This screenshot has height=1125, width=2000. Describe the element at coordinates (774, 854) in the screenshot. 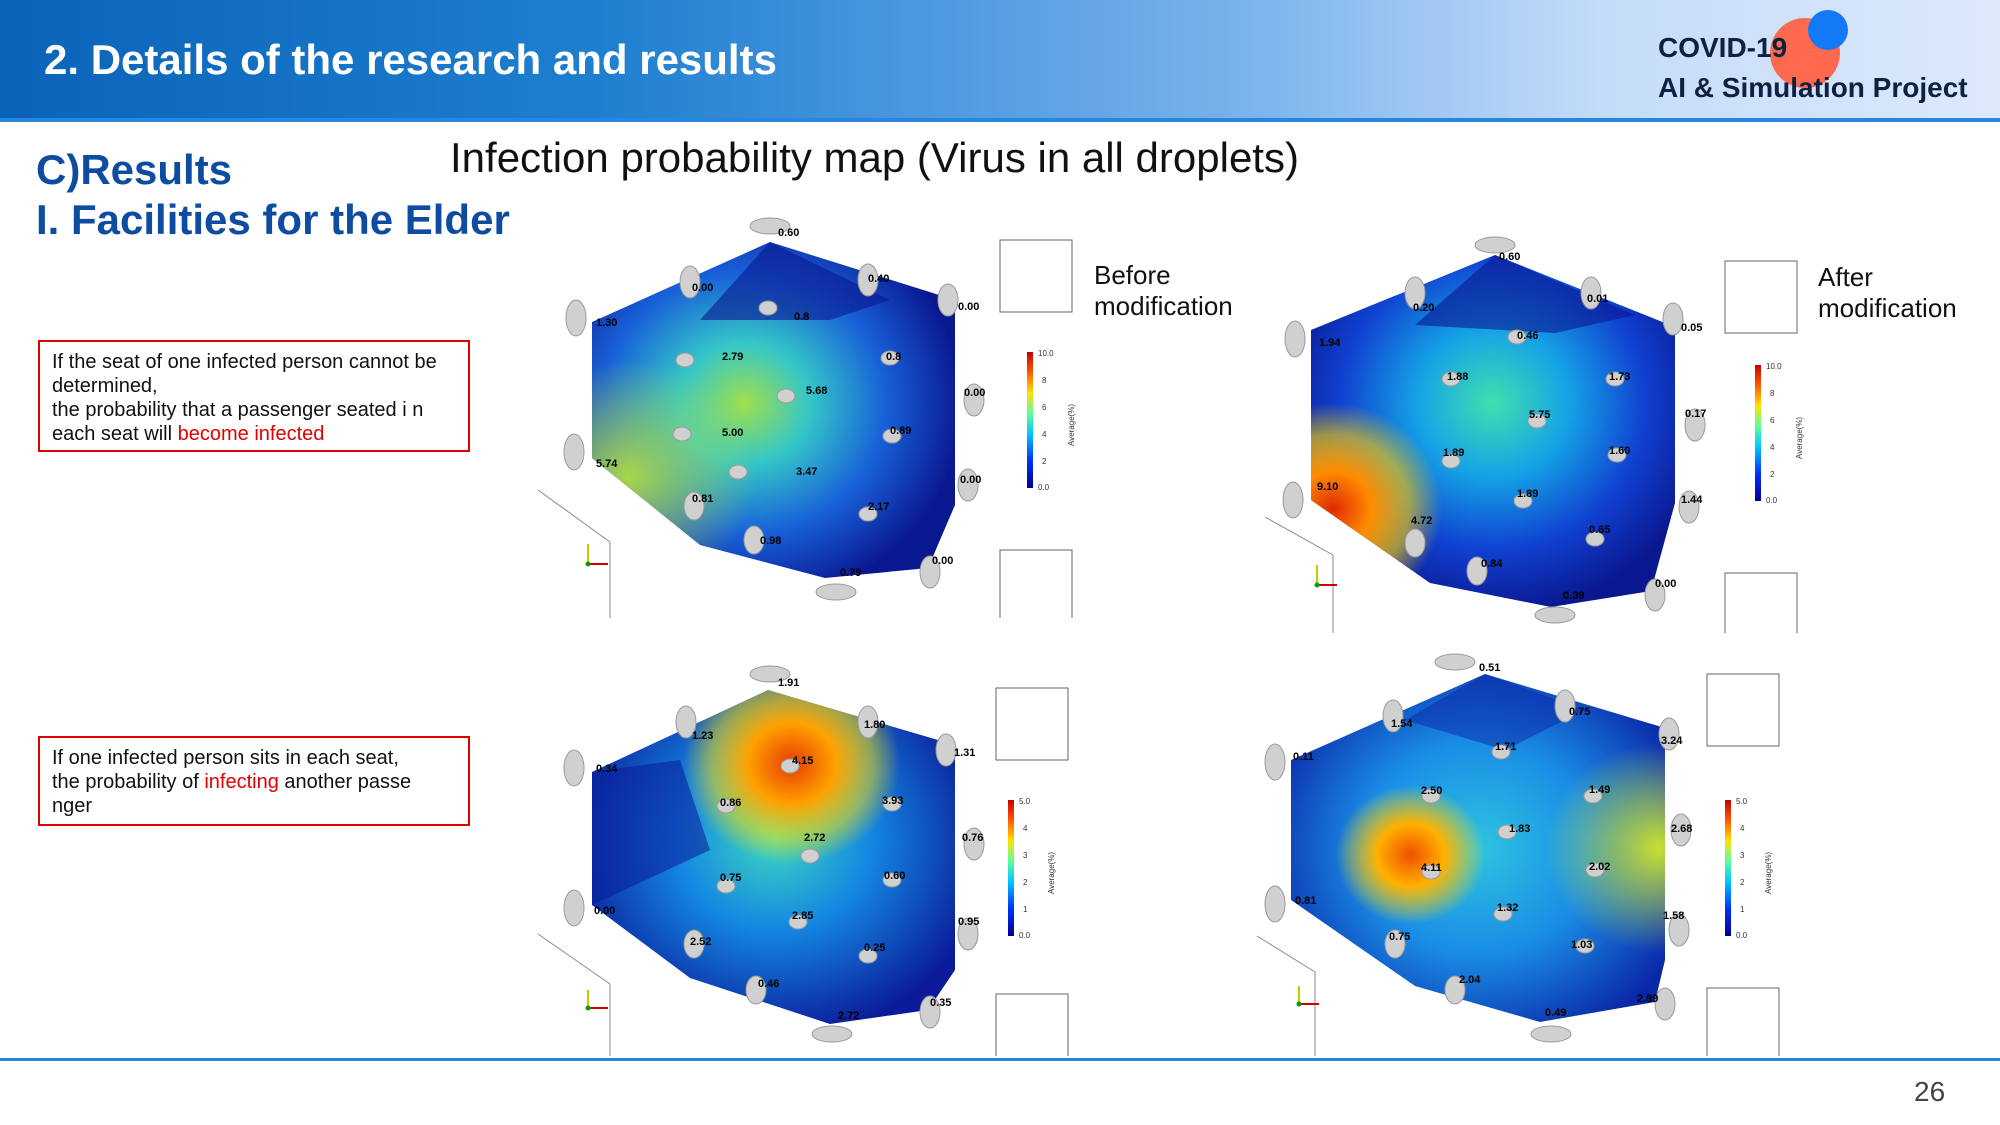

I see `seat-figures` at that location.